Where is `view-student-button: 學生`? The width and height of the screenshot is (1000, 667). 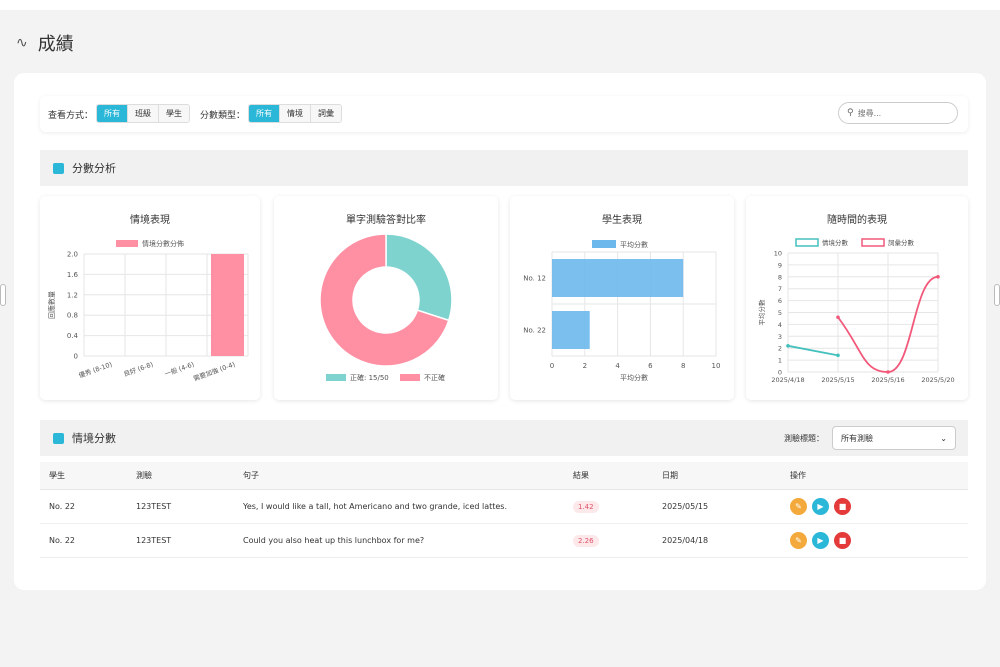
view-student-button: 學生 is located at coordinates (174, 113).